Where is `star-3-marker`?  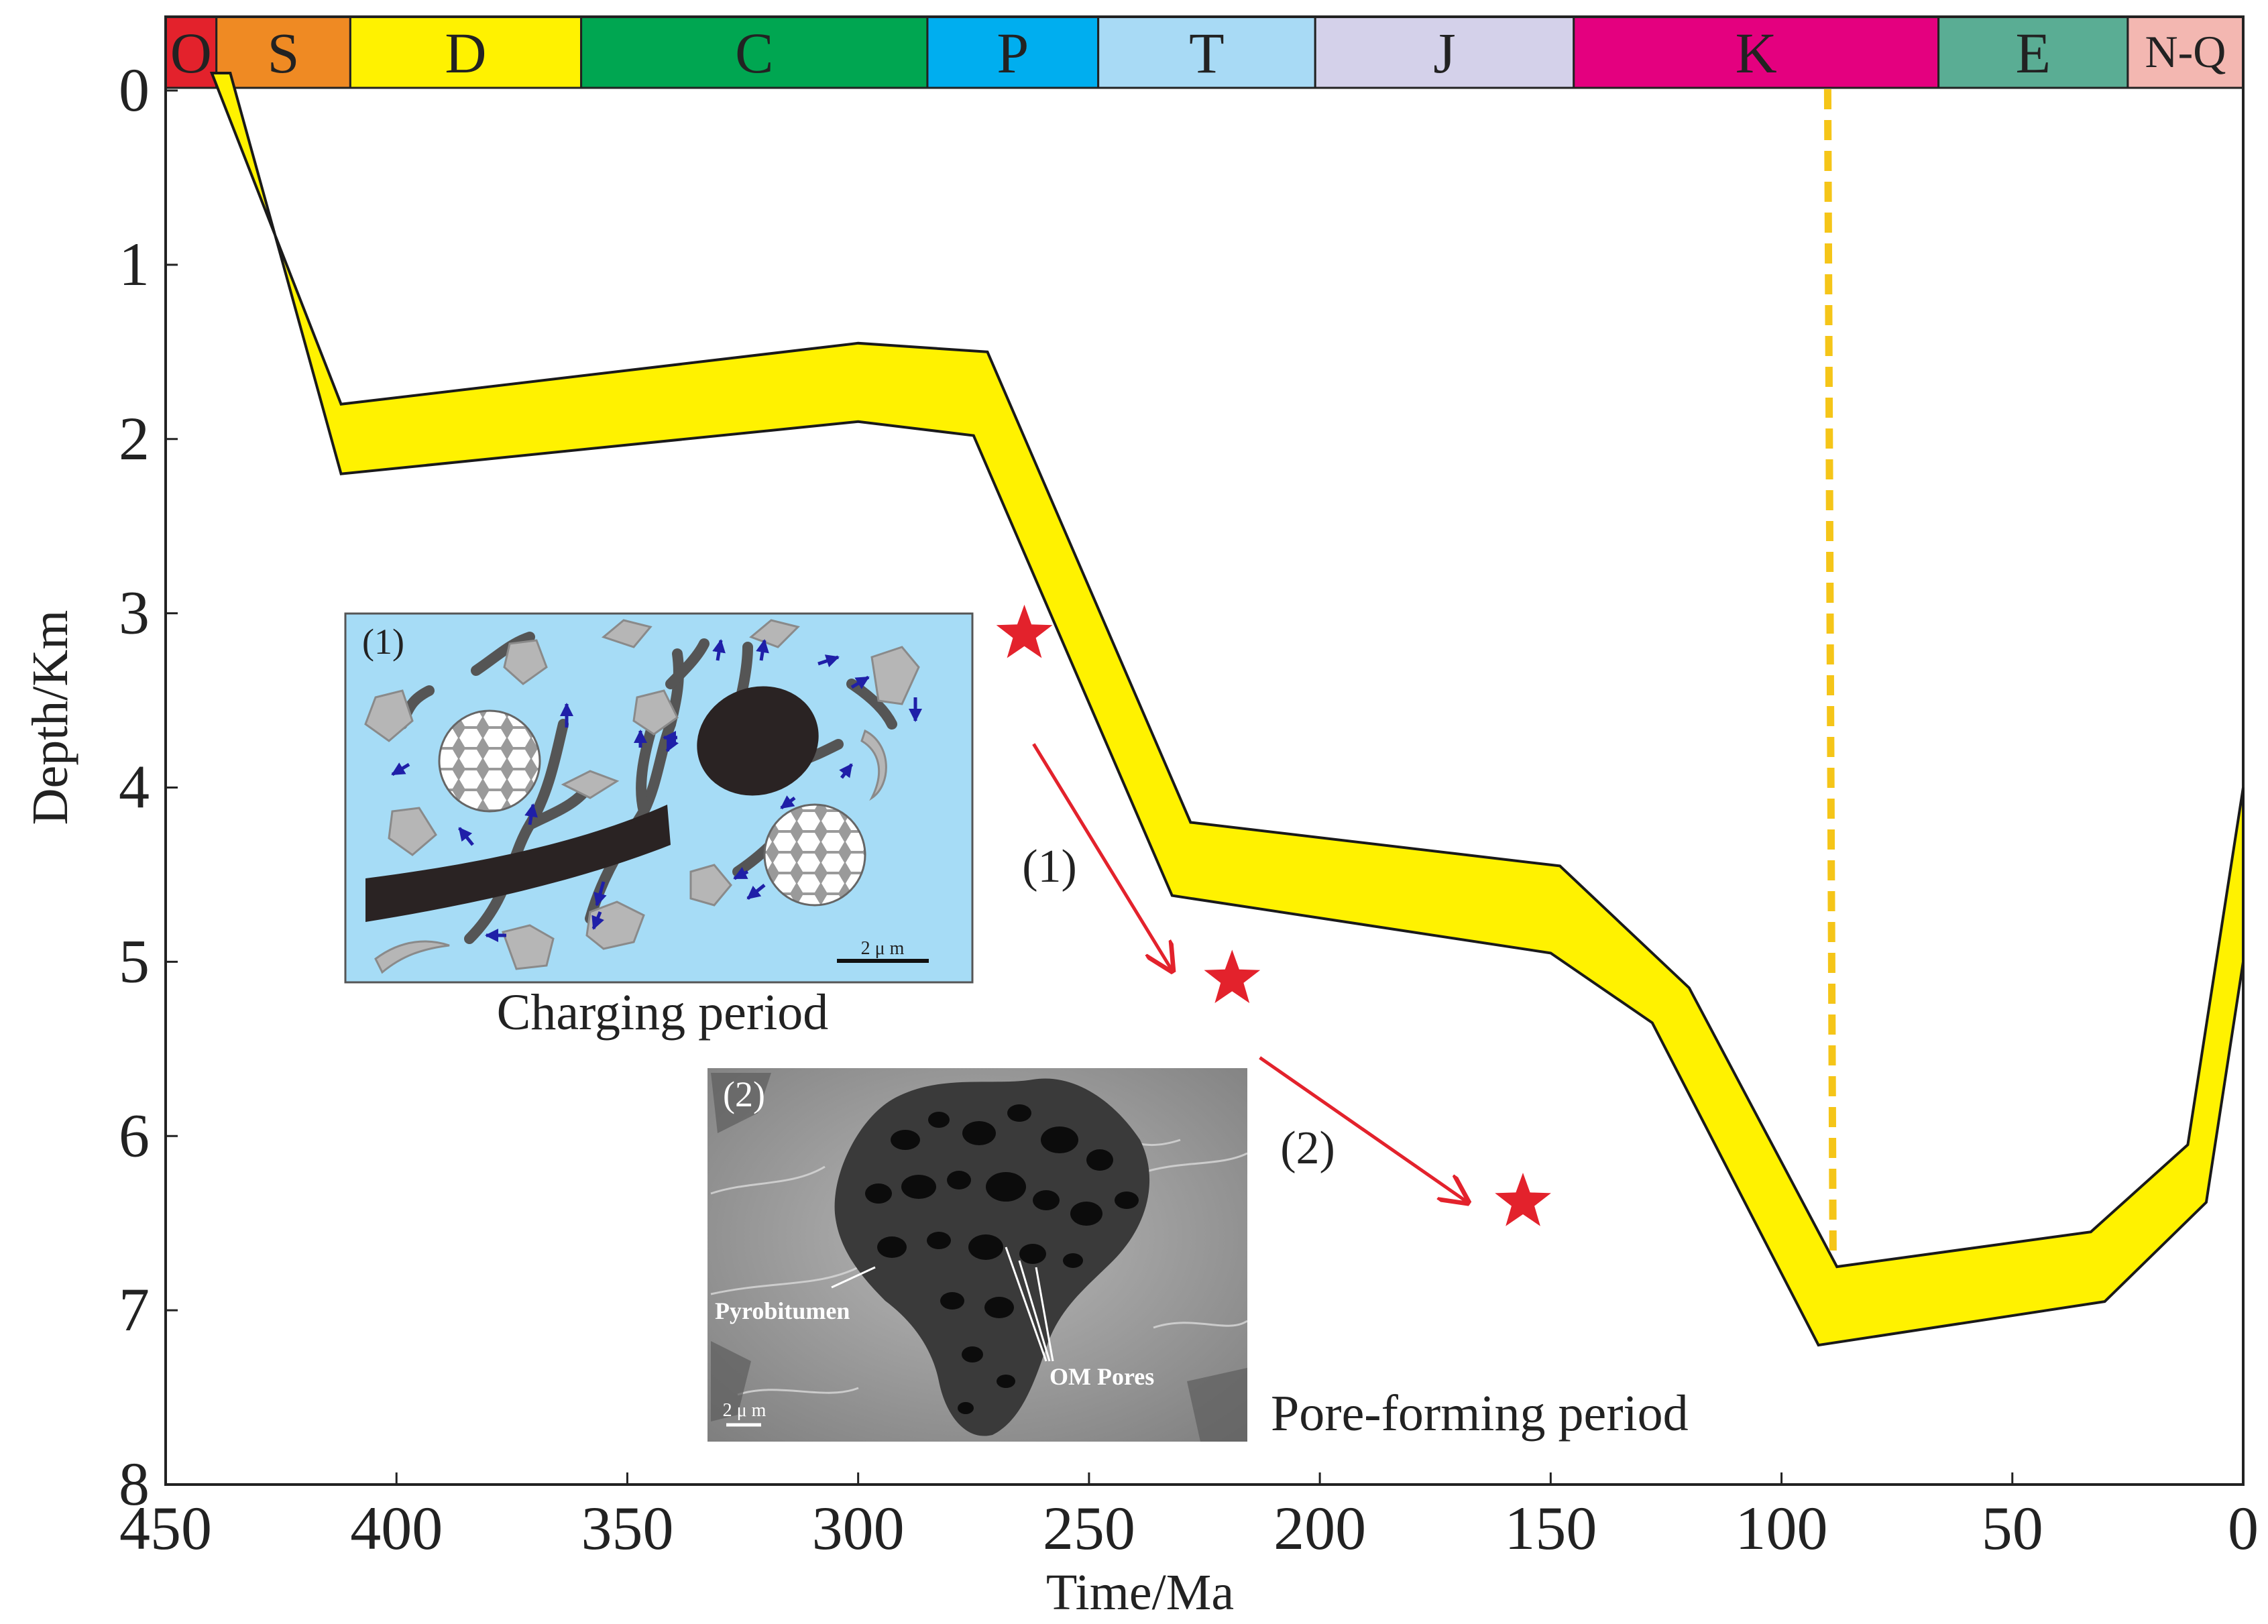
star-3-marker is located at coordinates (1523, 1199).